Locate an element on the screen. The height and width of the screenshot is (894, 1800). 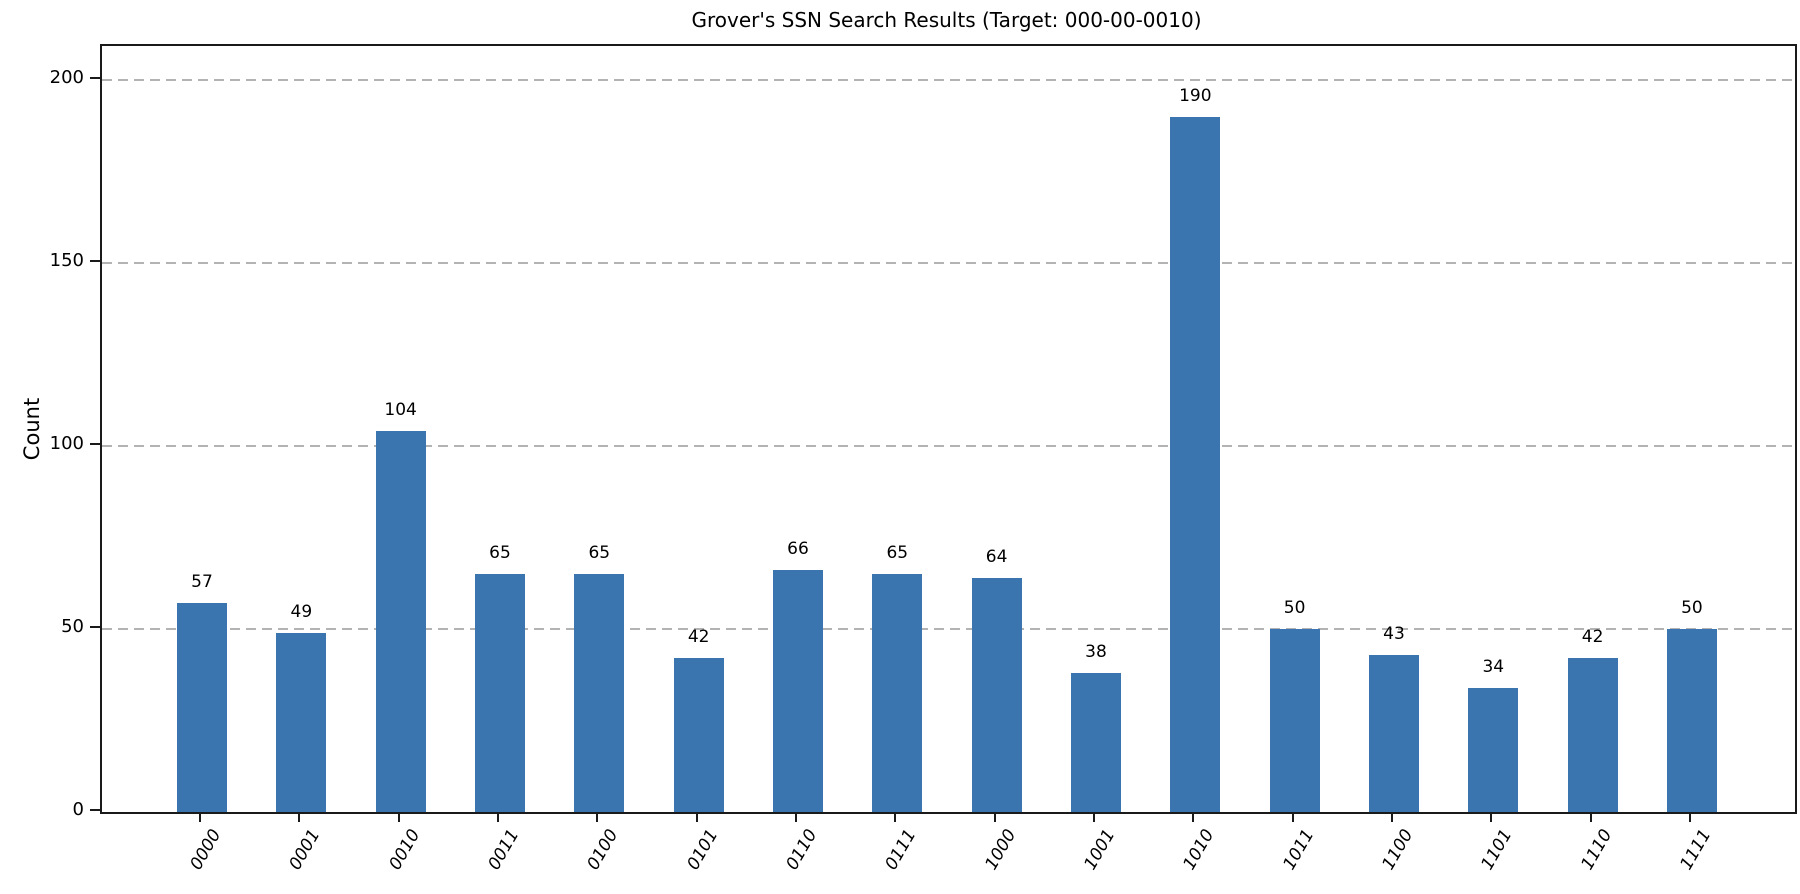
x-tick-label: 1001 is located at coordinates (1100, 850).